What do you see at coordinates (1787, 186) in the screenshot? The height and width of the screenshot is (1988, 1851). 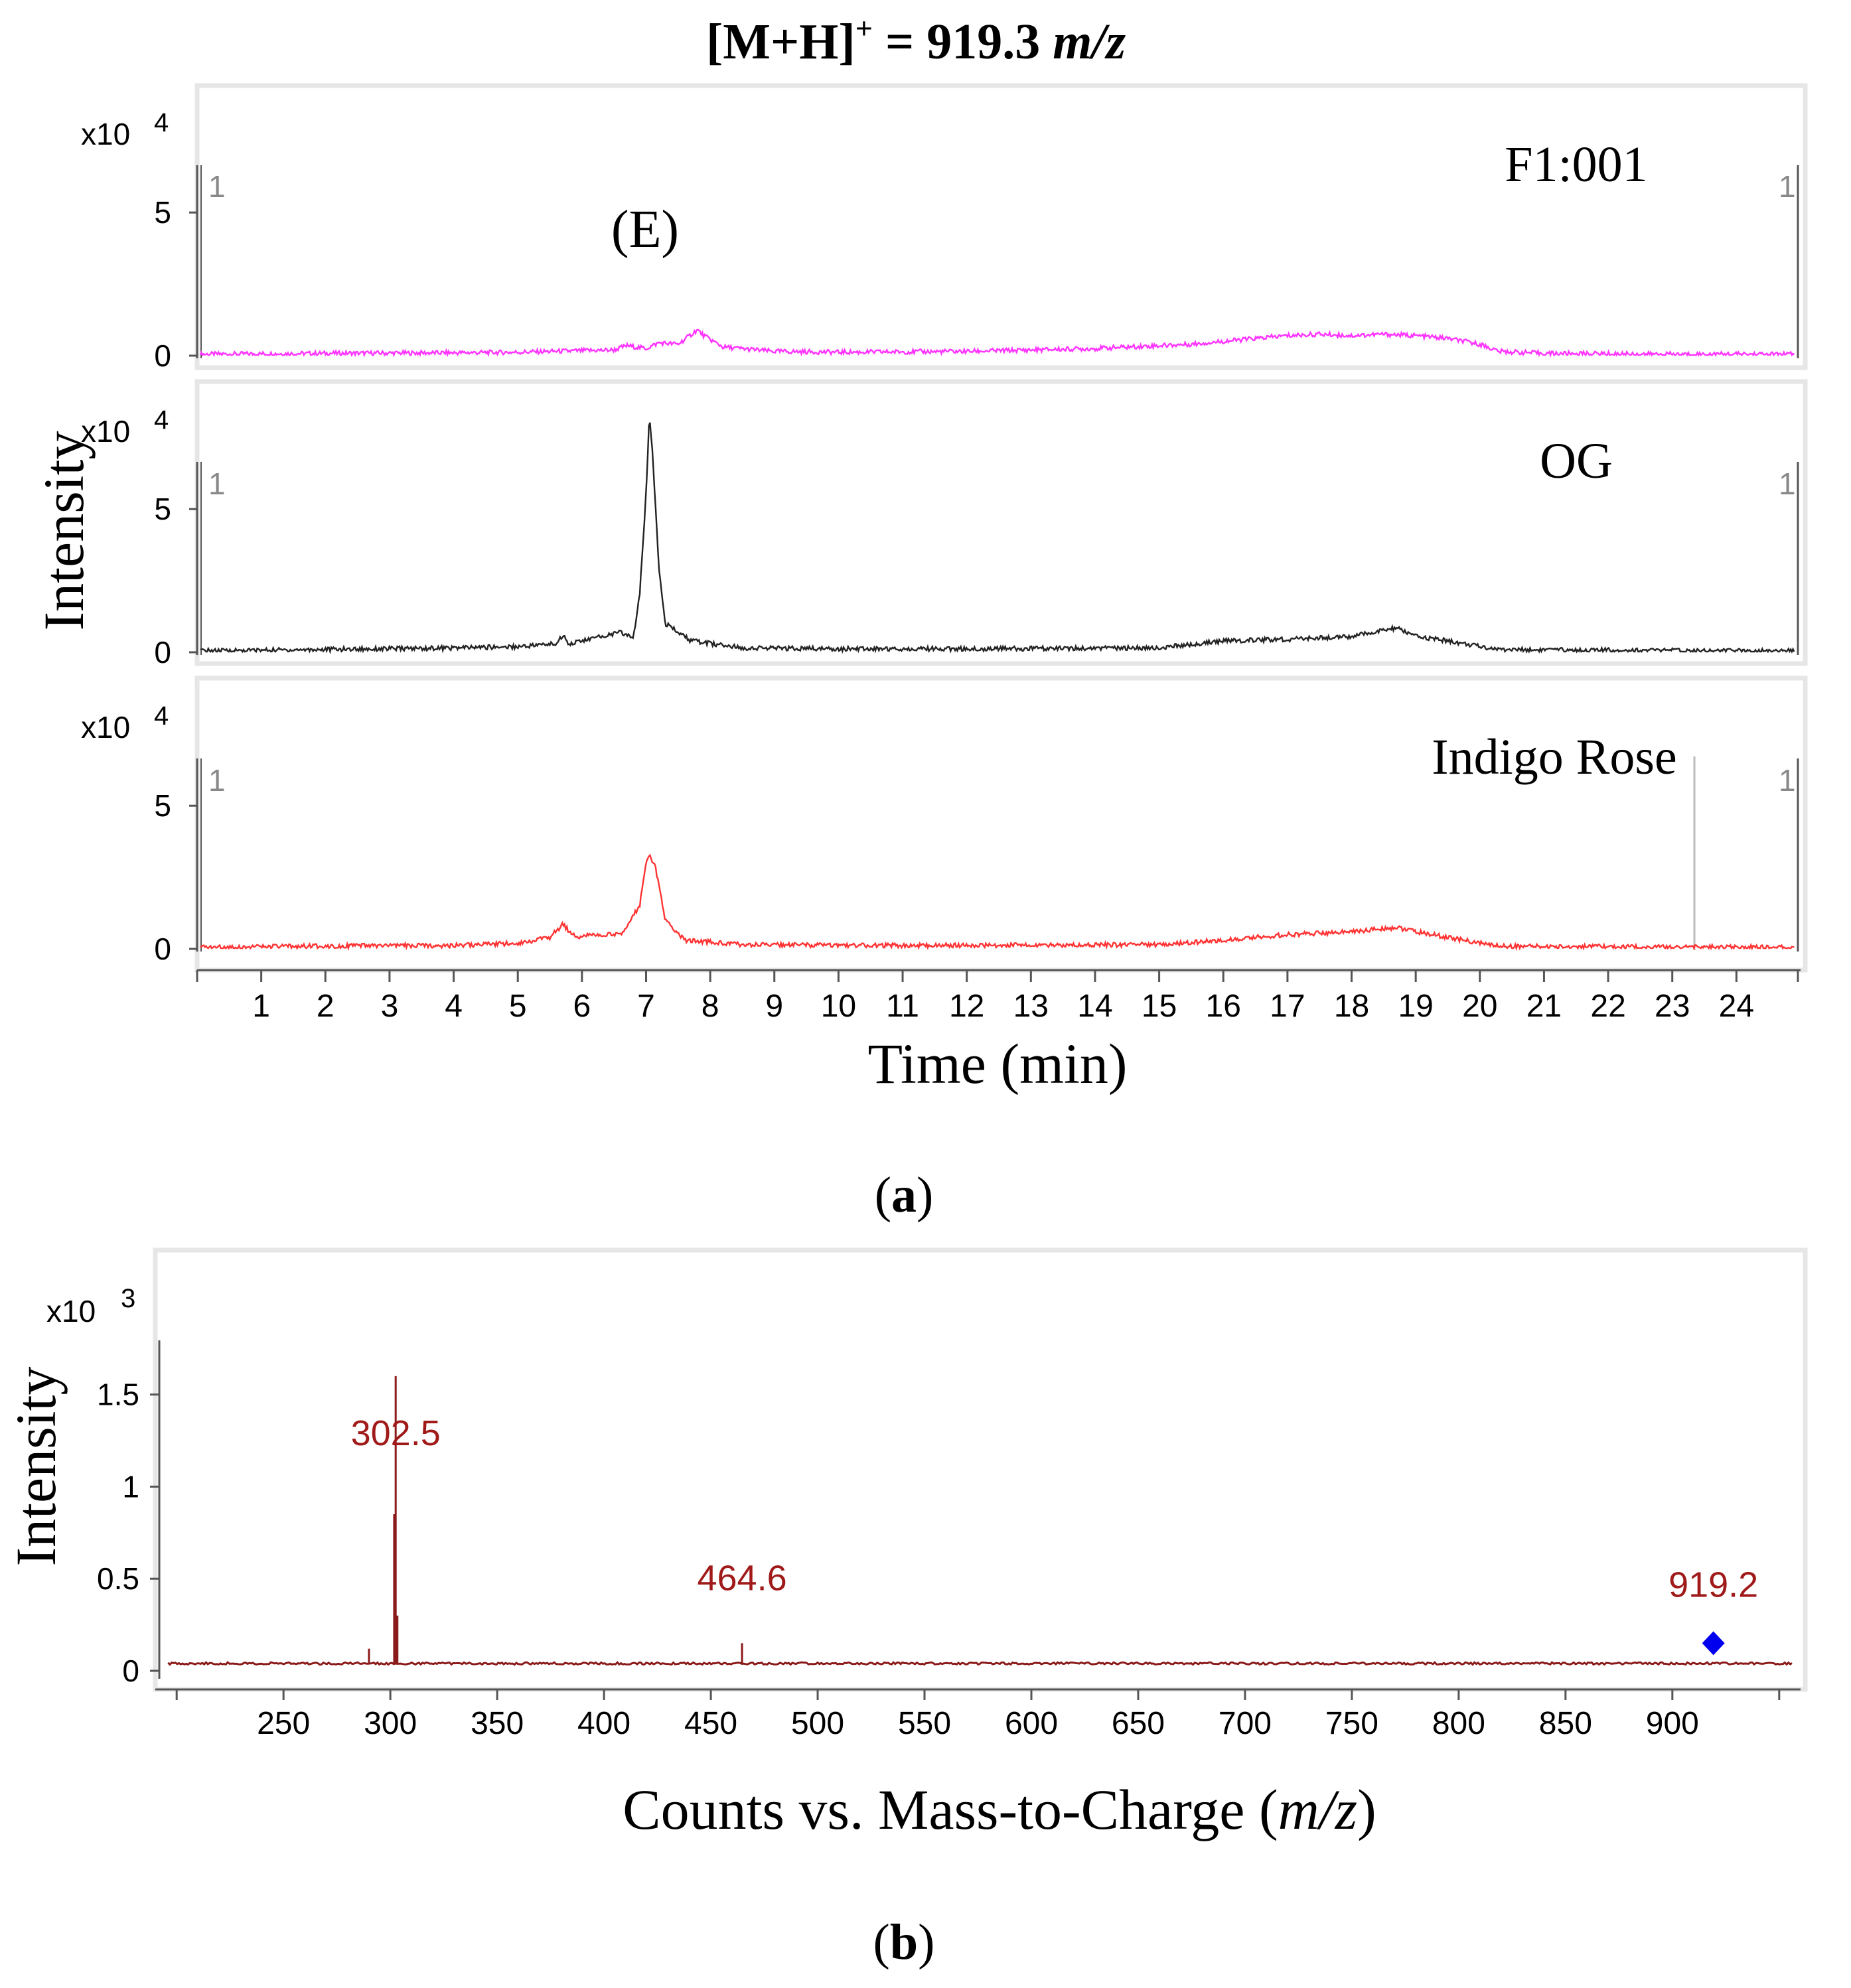 I see `marker-label-right-1: 1` at bounding box center [1787, 186].